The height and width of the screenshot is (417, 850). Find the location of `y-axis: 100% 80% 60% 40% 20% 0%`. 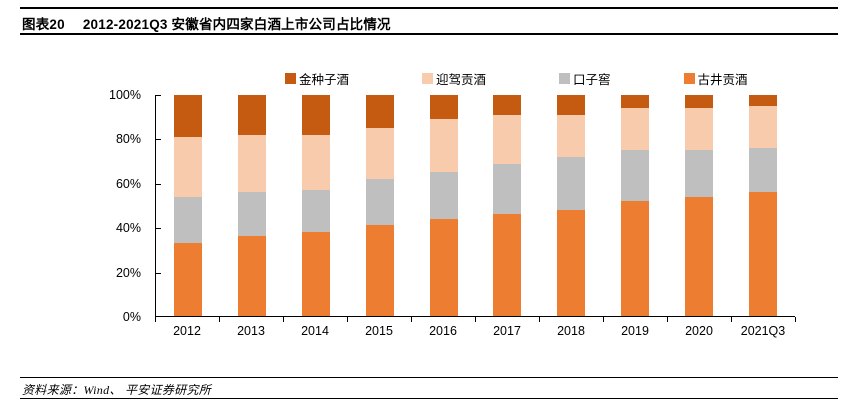

y-axis: 100% 80% 60% 40% 20% 0% is located at coordinates (73, 206).